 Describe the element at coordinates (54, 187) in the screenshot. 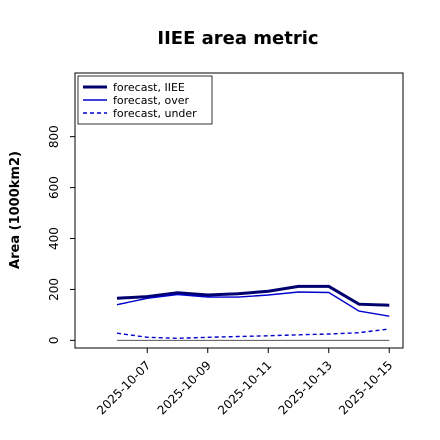

I see `y-tick-label: 600` at that location.